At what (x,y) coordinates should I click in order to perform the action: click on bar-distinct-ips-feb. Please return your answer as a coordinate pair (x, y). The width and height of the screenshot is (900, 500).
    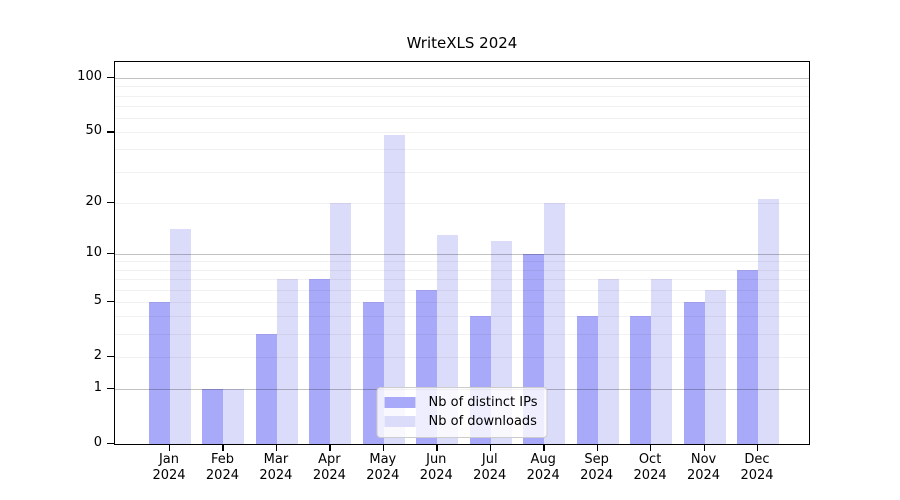
    Looking at the image, I should click on (213, 416).